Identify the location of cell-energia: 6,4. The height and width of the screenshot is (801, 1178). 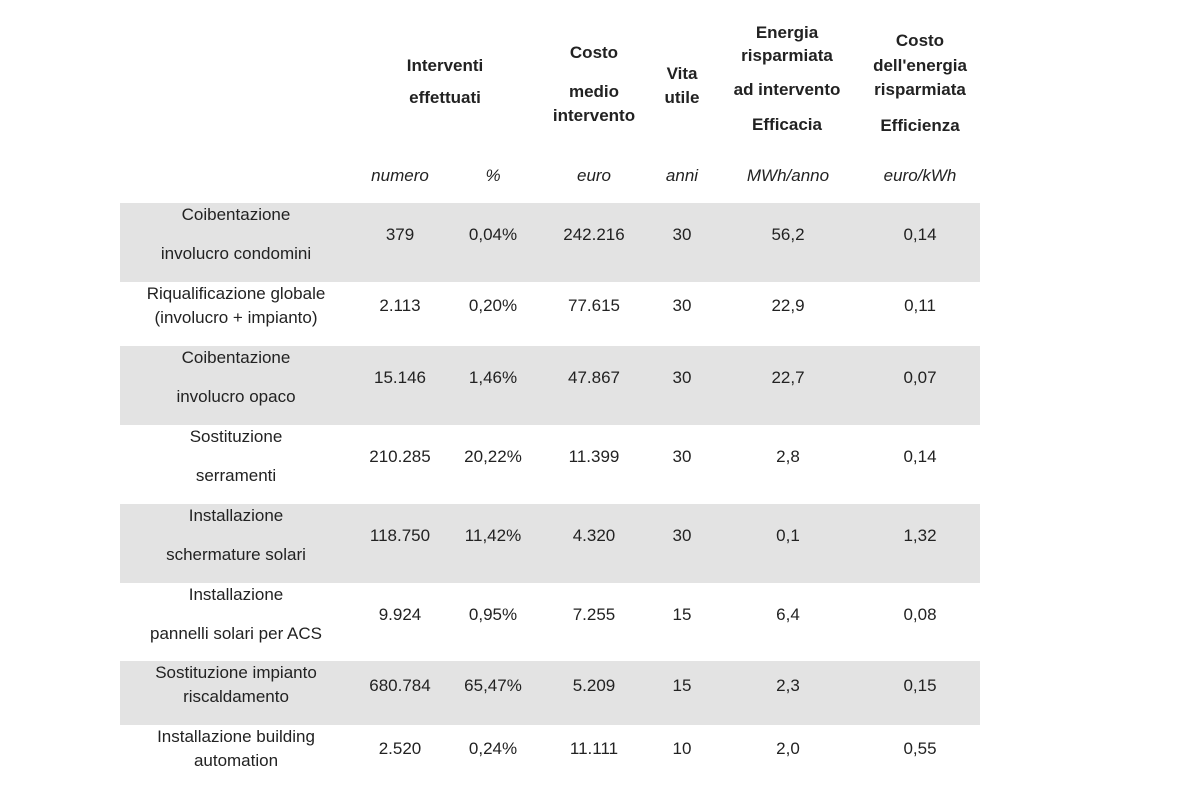
(788, 614).